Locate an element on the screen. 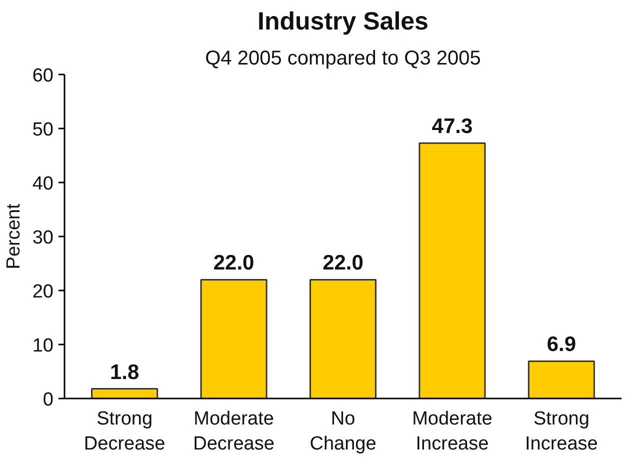  y-tick-label: 50 is located at coordinates (43, 130).